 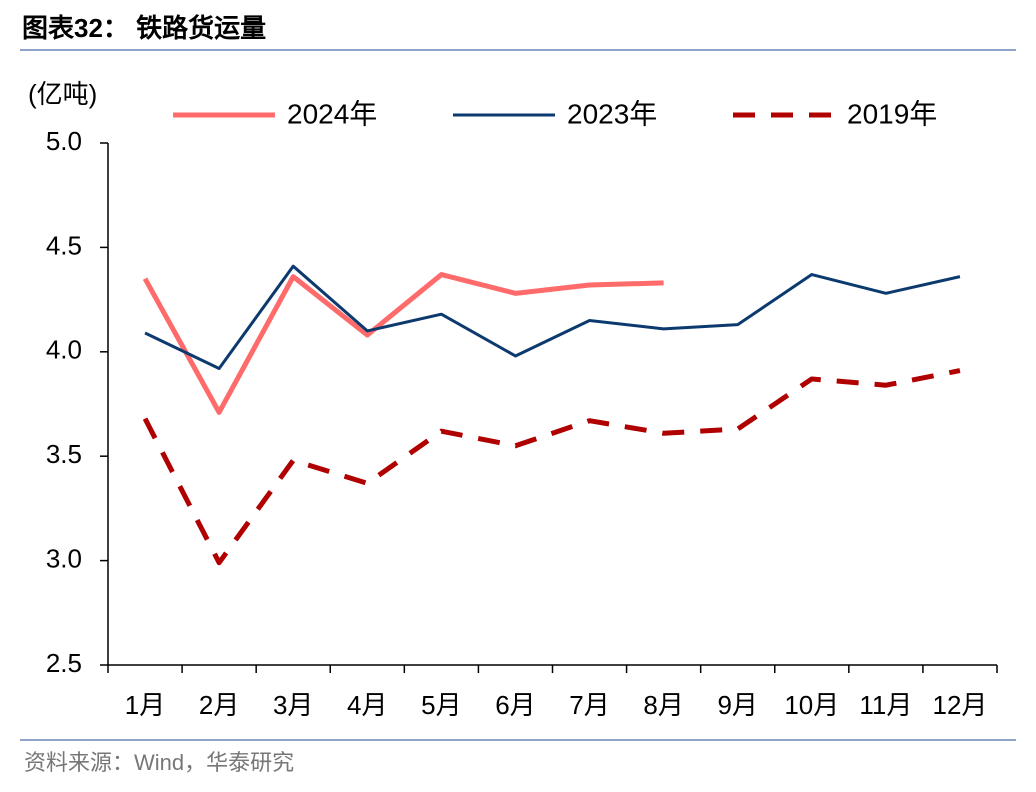 I want to click on y-axis-label: (亿吨), so click(x=62, y=94).